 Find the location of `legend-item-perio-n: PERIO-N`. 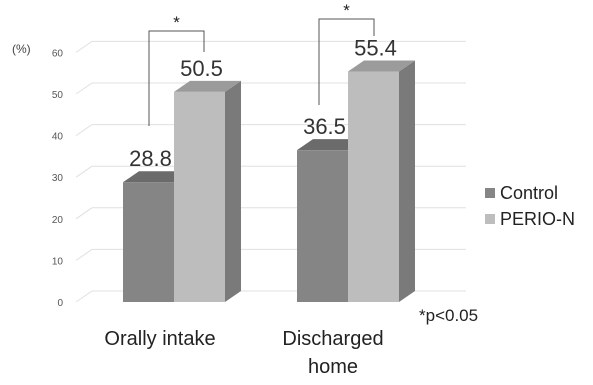

legend-item-perio-n: PERIO-N is located at coordinates (530, 219).